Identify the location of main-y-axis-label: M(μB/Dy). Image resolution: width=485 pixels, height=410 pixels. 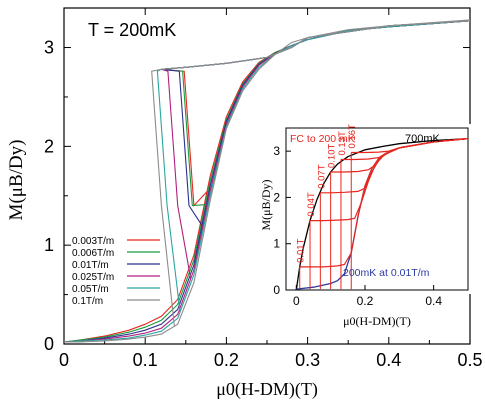
(16, 180).